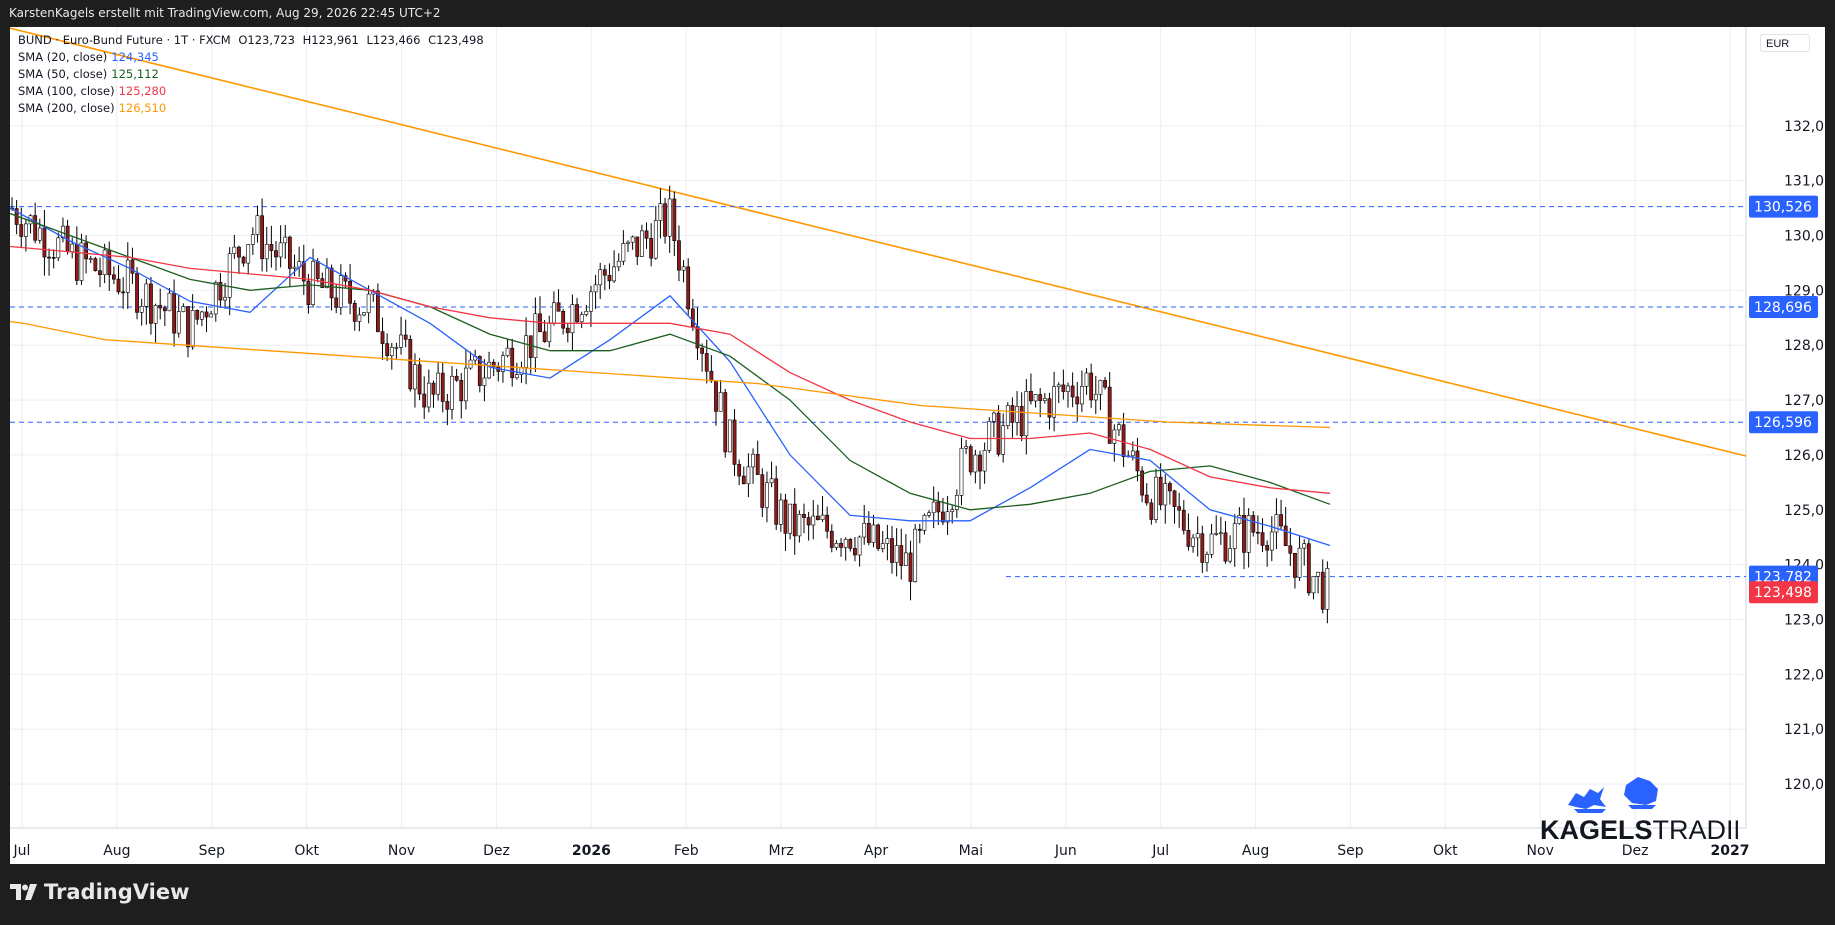 The image size is (1835, 925). Describe the element at coordinates (99, 892) in the screenshot. I see `tradingview-footer: TradingView` at that location.